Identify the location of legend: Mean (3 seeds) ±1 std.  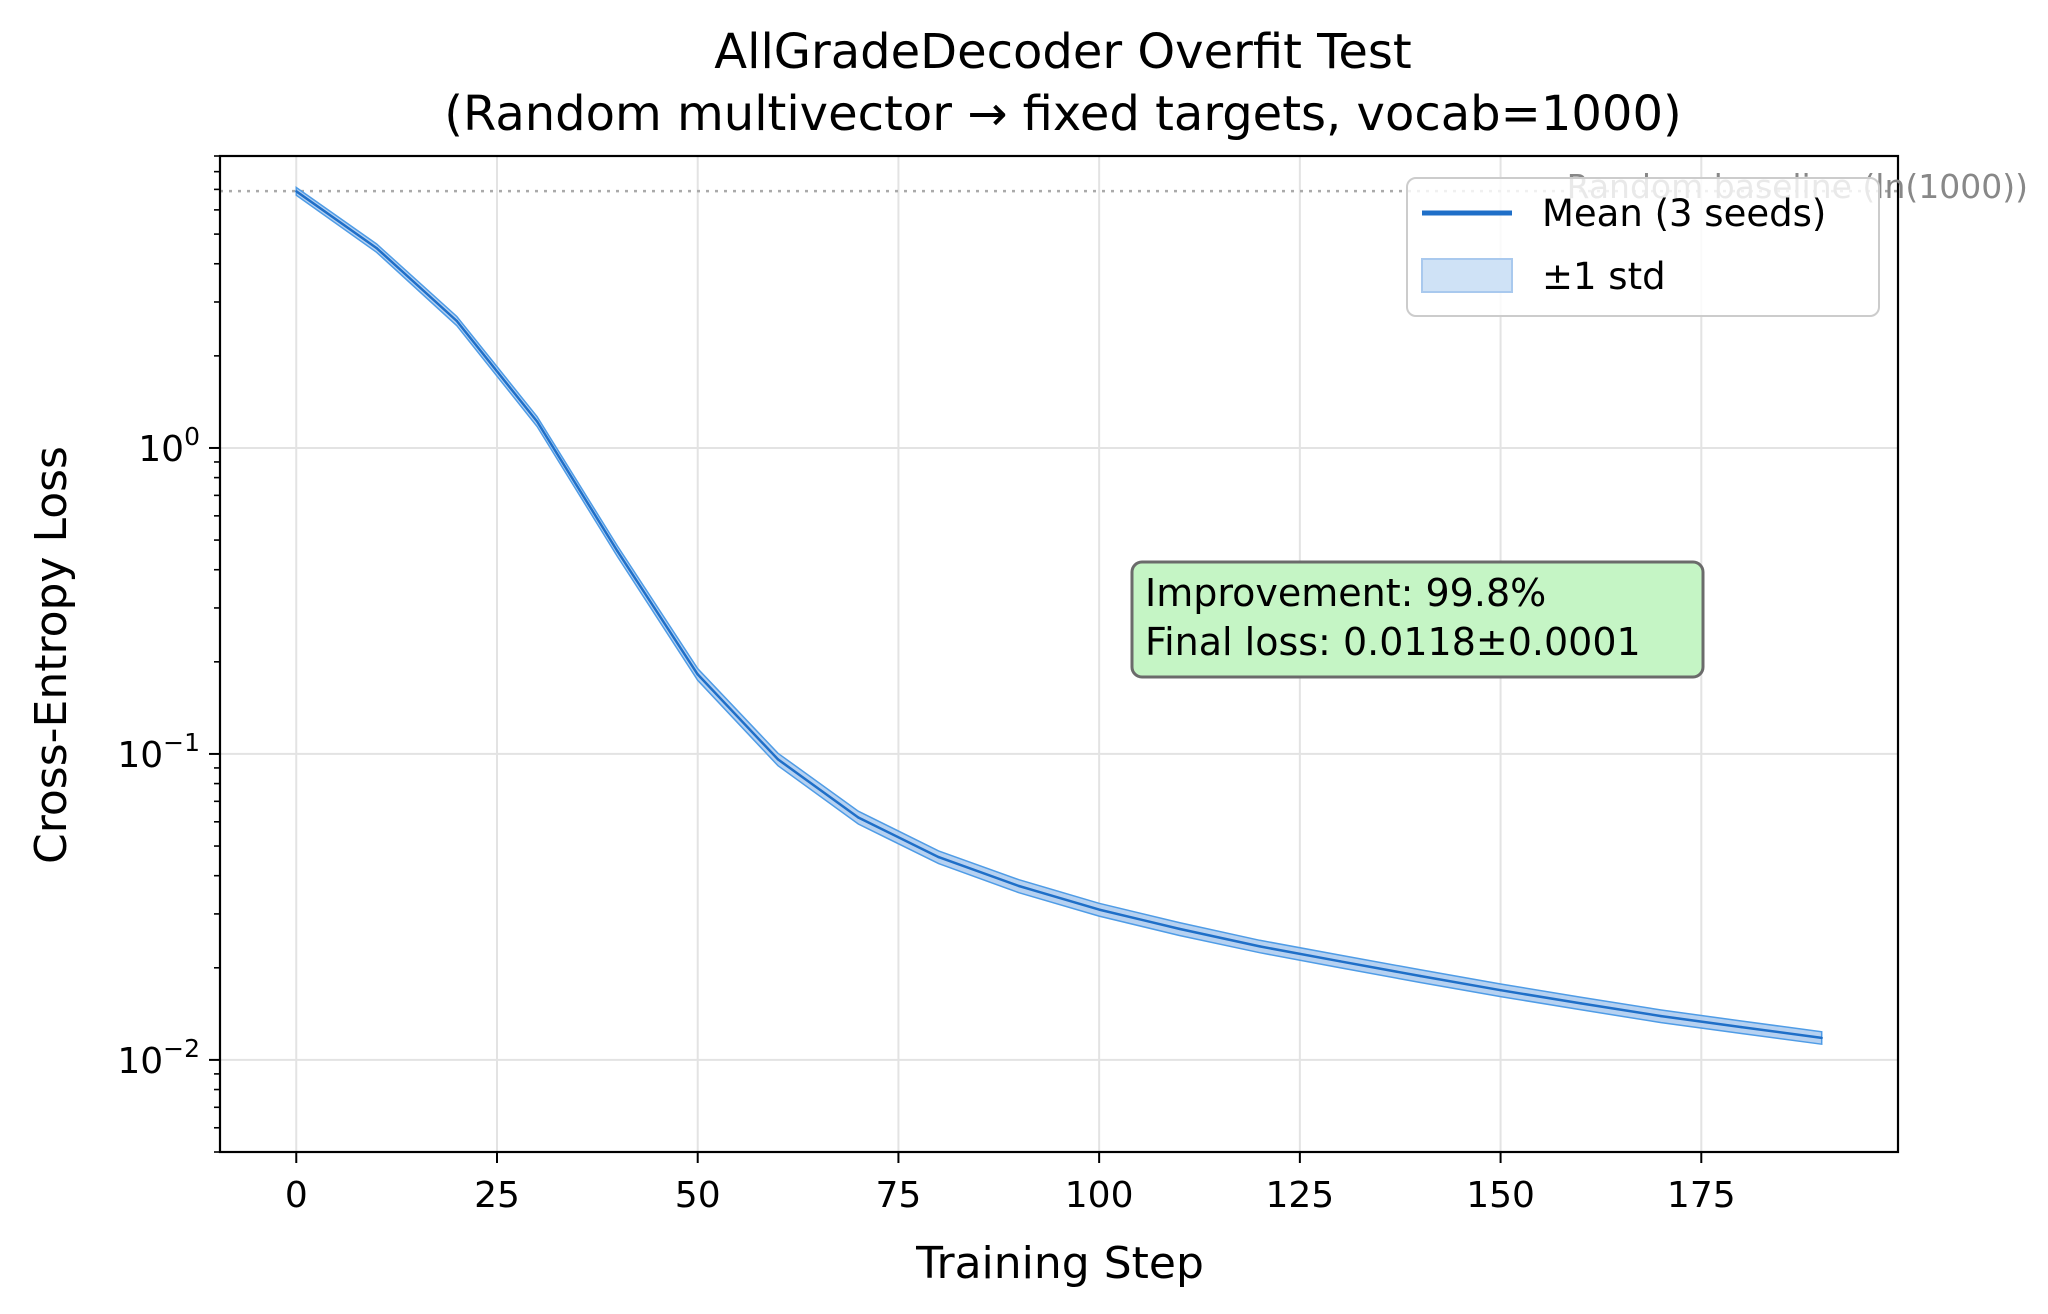
(1643, 247).